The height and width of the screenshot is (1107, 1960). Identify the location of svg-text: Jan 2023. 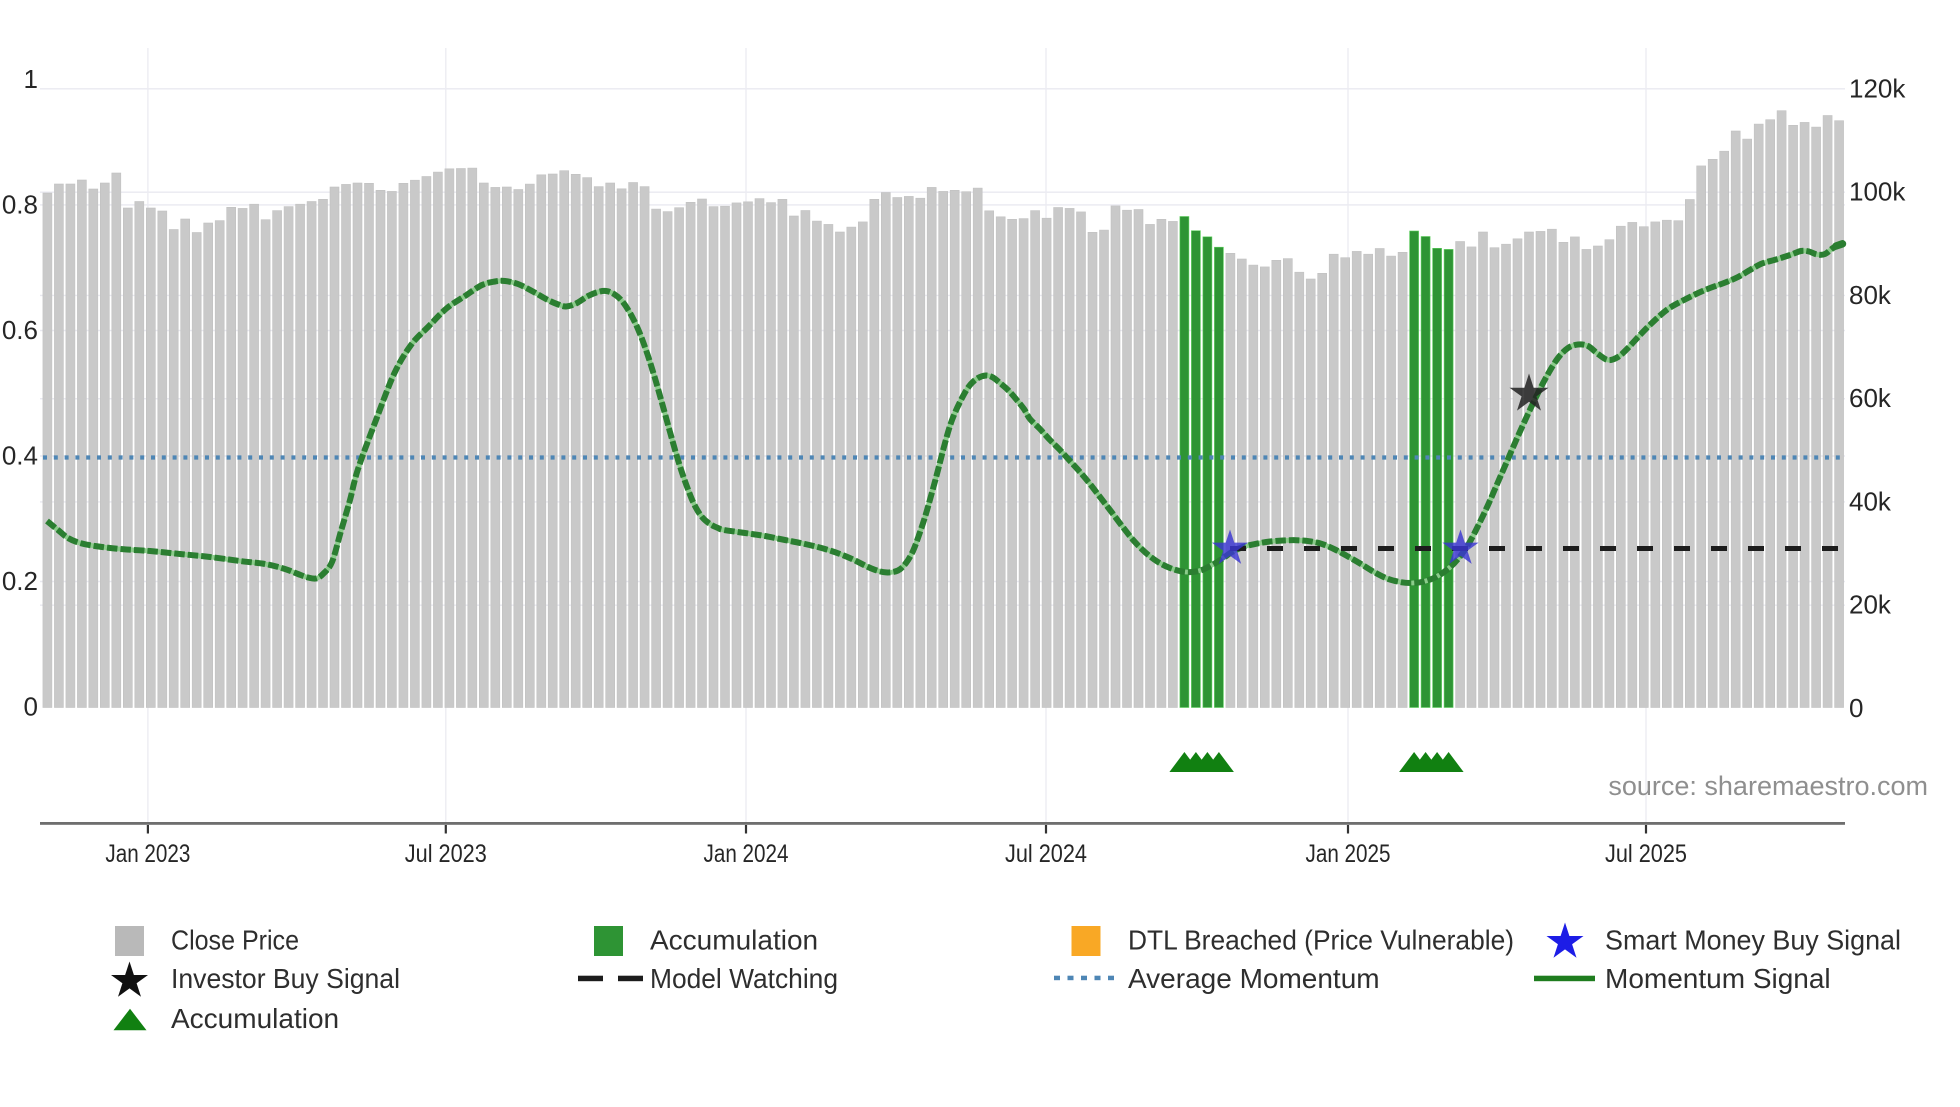
(147, 854).